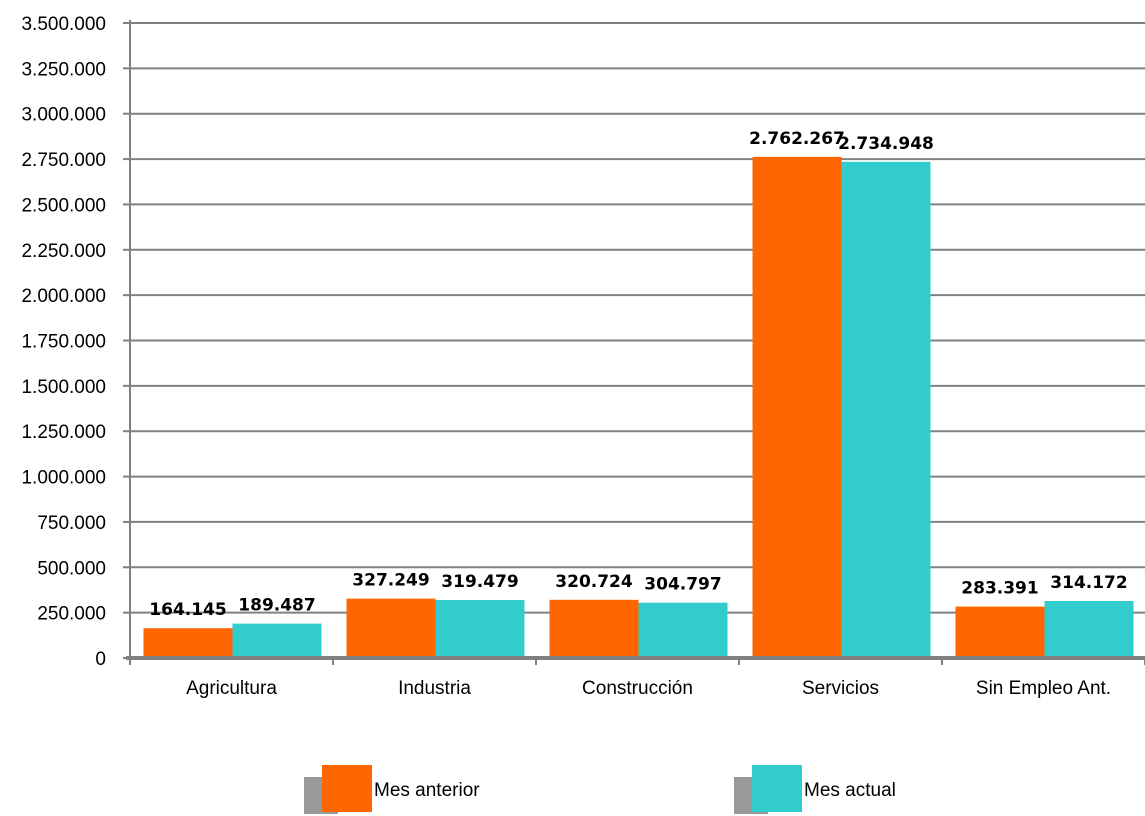  What do you see at coordinates (797, 139) in the screenshot?
I see `data-label: 2.762.267` at bounding box center [797, 139].